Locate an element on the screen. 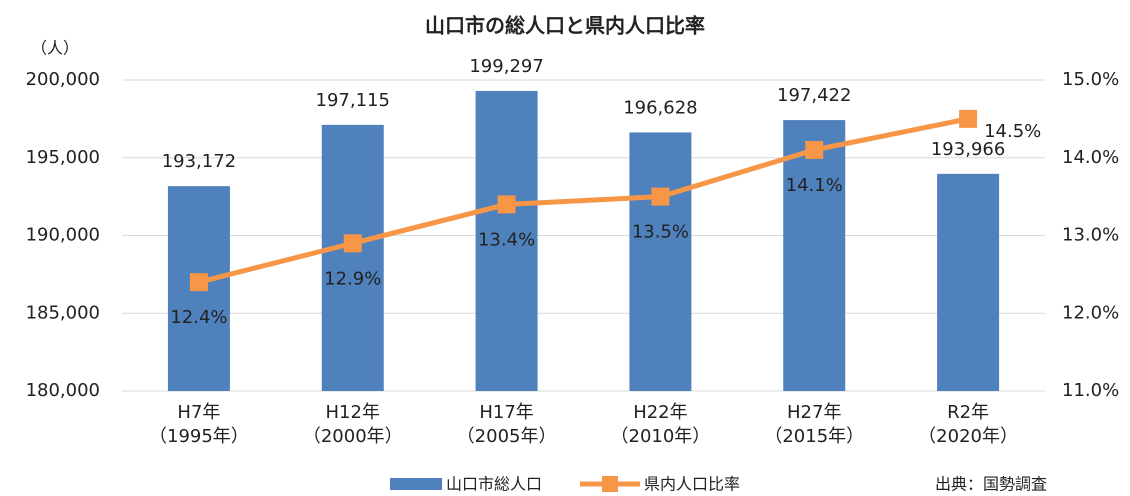 Image resolution: width=1130 pixels, height=496 pixels. y2-tick-label: 13.0% is located at coordinates (1090, 235).